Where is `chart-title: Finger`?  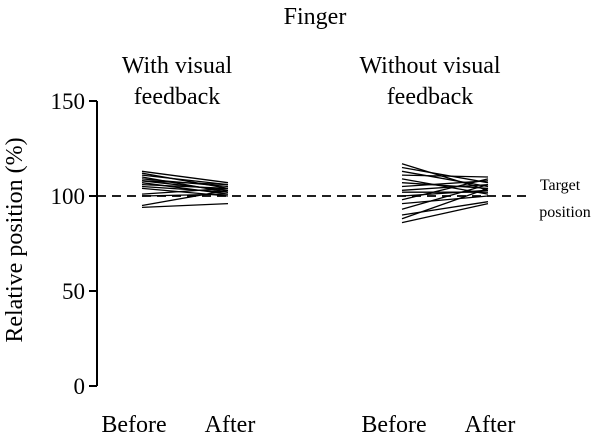 chart-title: Finger is located at coordinates (315, 17).